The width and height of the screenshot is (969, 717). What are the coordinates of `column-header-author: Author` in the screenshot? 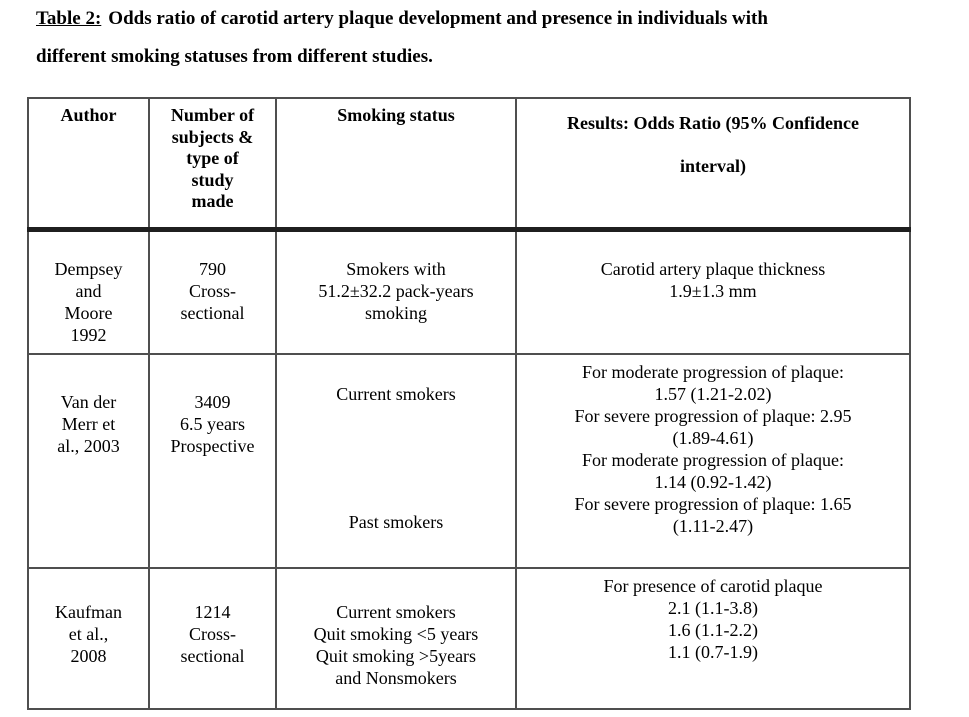 It's located at (88, 164).